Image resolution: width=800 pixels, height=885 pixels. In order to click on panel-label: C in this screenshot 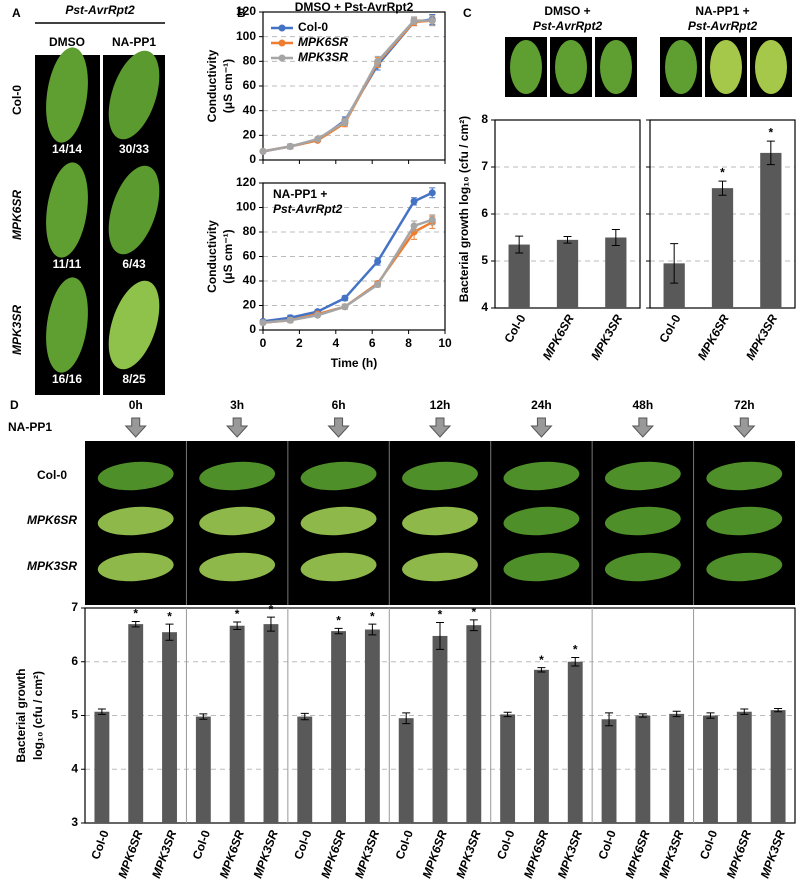, I will do `click(467, 13)`.